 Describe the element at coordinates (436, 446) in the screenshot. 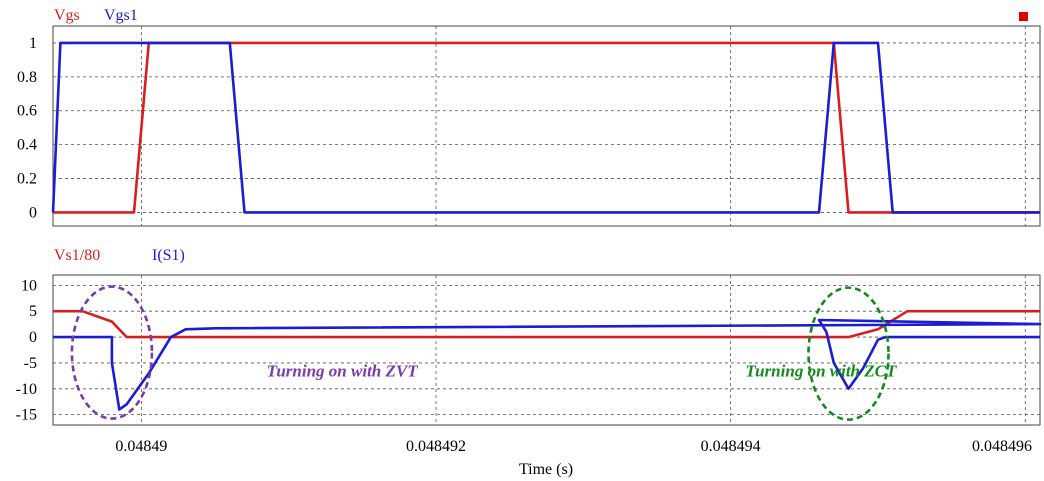

I see `x-tick-label: 0.048492` at that location.